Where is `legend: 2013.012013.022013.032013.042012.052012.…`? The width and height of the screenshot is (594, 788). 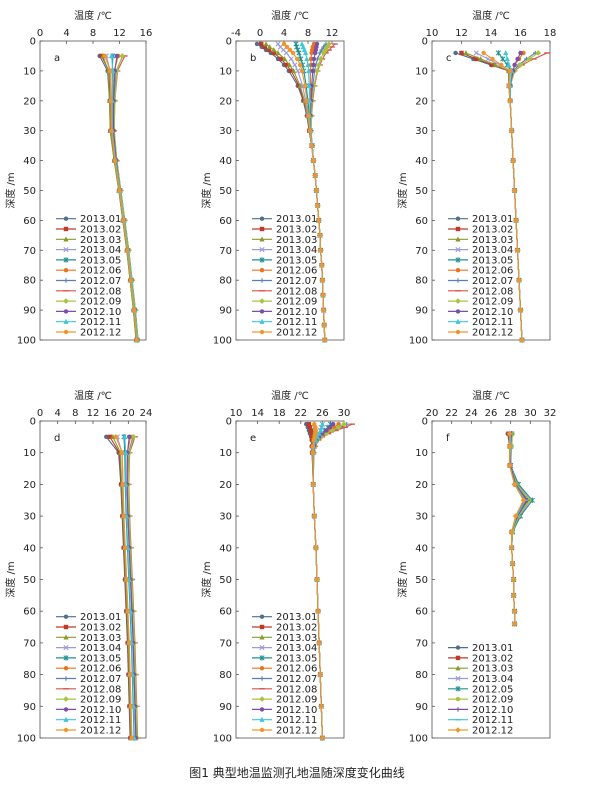 legend: 2013.012013.022013.032013.042012.052012.… is located at coordinates (480, 690).